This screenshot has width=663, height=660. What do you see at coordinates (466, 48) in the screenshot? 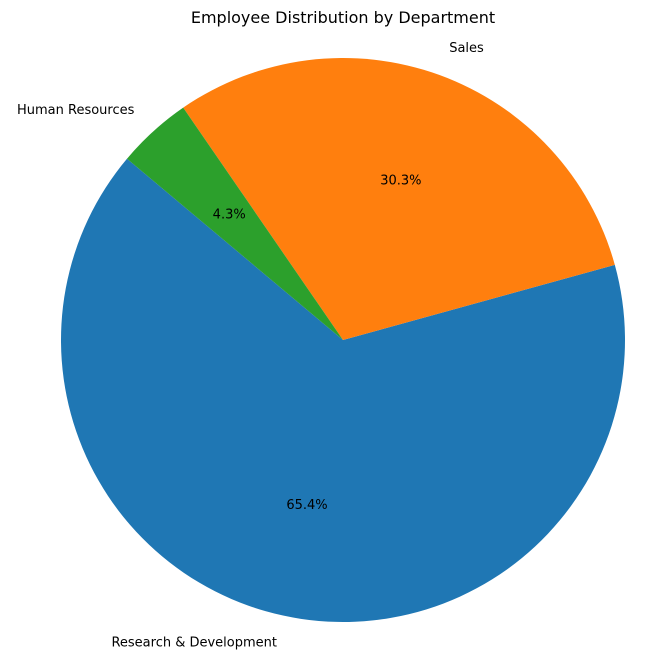
I see `slice-label-sales: Sales` at bounding box center [466, 48].